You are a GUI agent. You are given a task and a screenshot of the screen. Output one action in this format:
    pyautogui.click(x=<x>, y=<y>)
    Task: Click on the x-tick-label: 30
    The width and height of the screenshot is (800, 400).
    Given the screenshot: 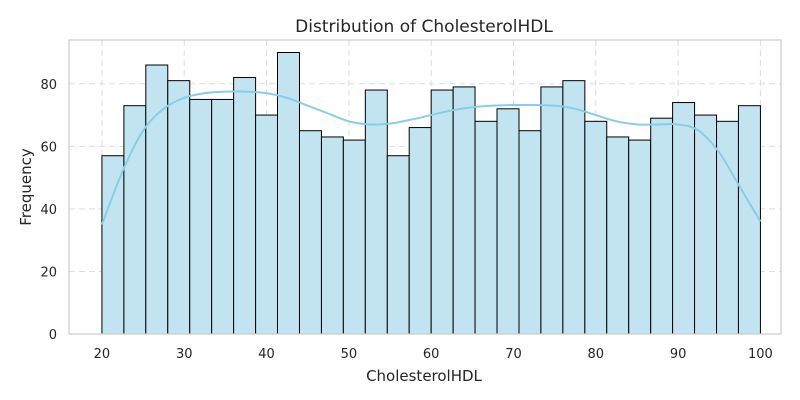 What is the action you would take?
    pyautogui.click(x=184, y=354)
    